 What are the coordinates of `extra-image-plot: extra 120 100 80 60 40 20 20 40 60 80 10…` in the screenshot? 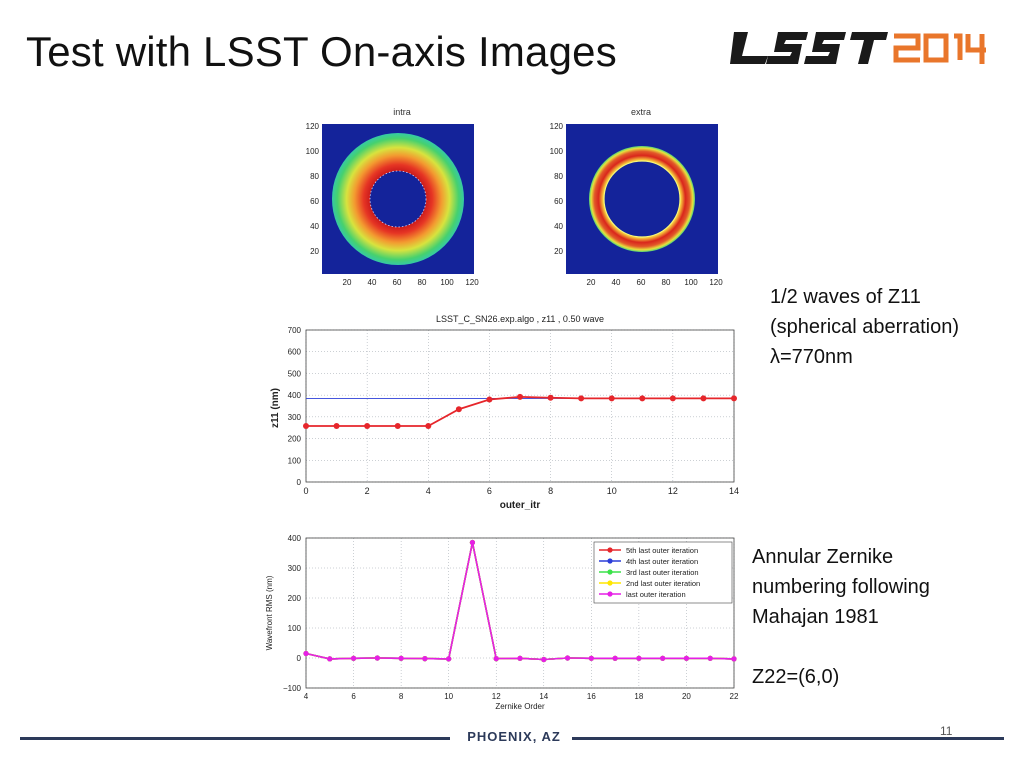 It's located at (637, 197).